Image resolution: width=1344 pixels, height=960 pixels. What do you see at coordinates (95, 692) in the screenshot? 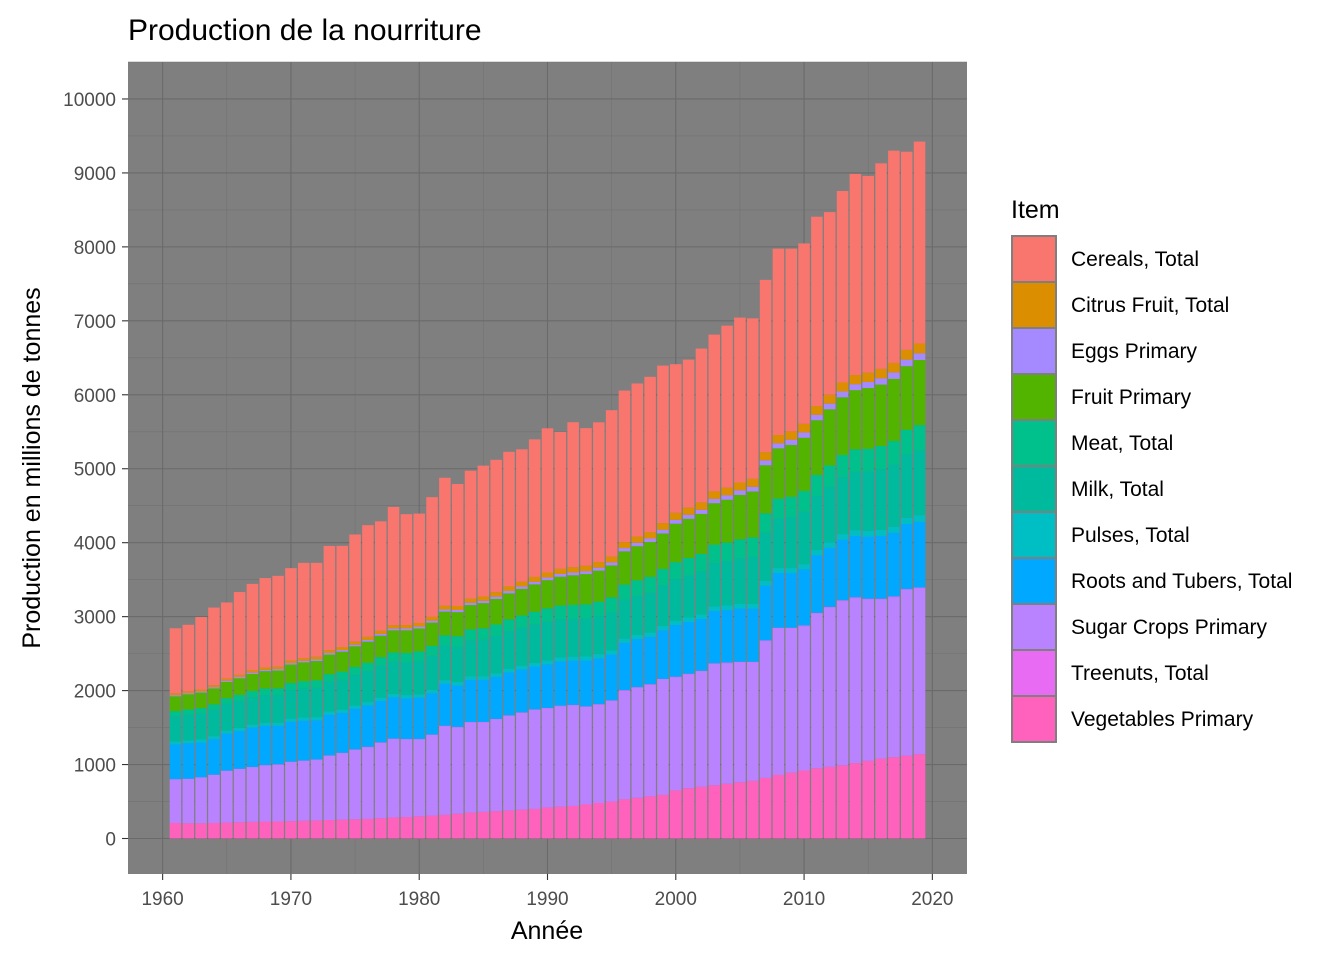
I see `y-tick-label: 2000` at bounding box center [95, 692].